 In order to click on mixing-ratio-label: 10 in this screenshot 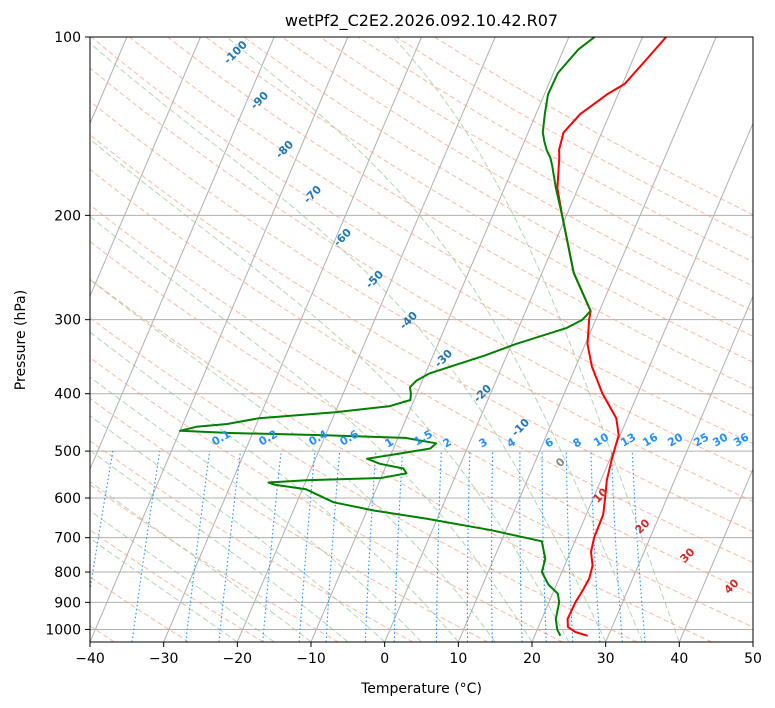, I will do `click(601, 439)`.